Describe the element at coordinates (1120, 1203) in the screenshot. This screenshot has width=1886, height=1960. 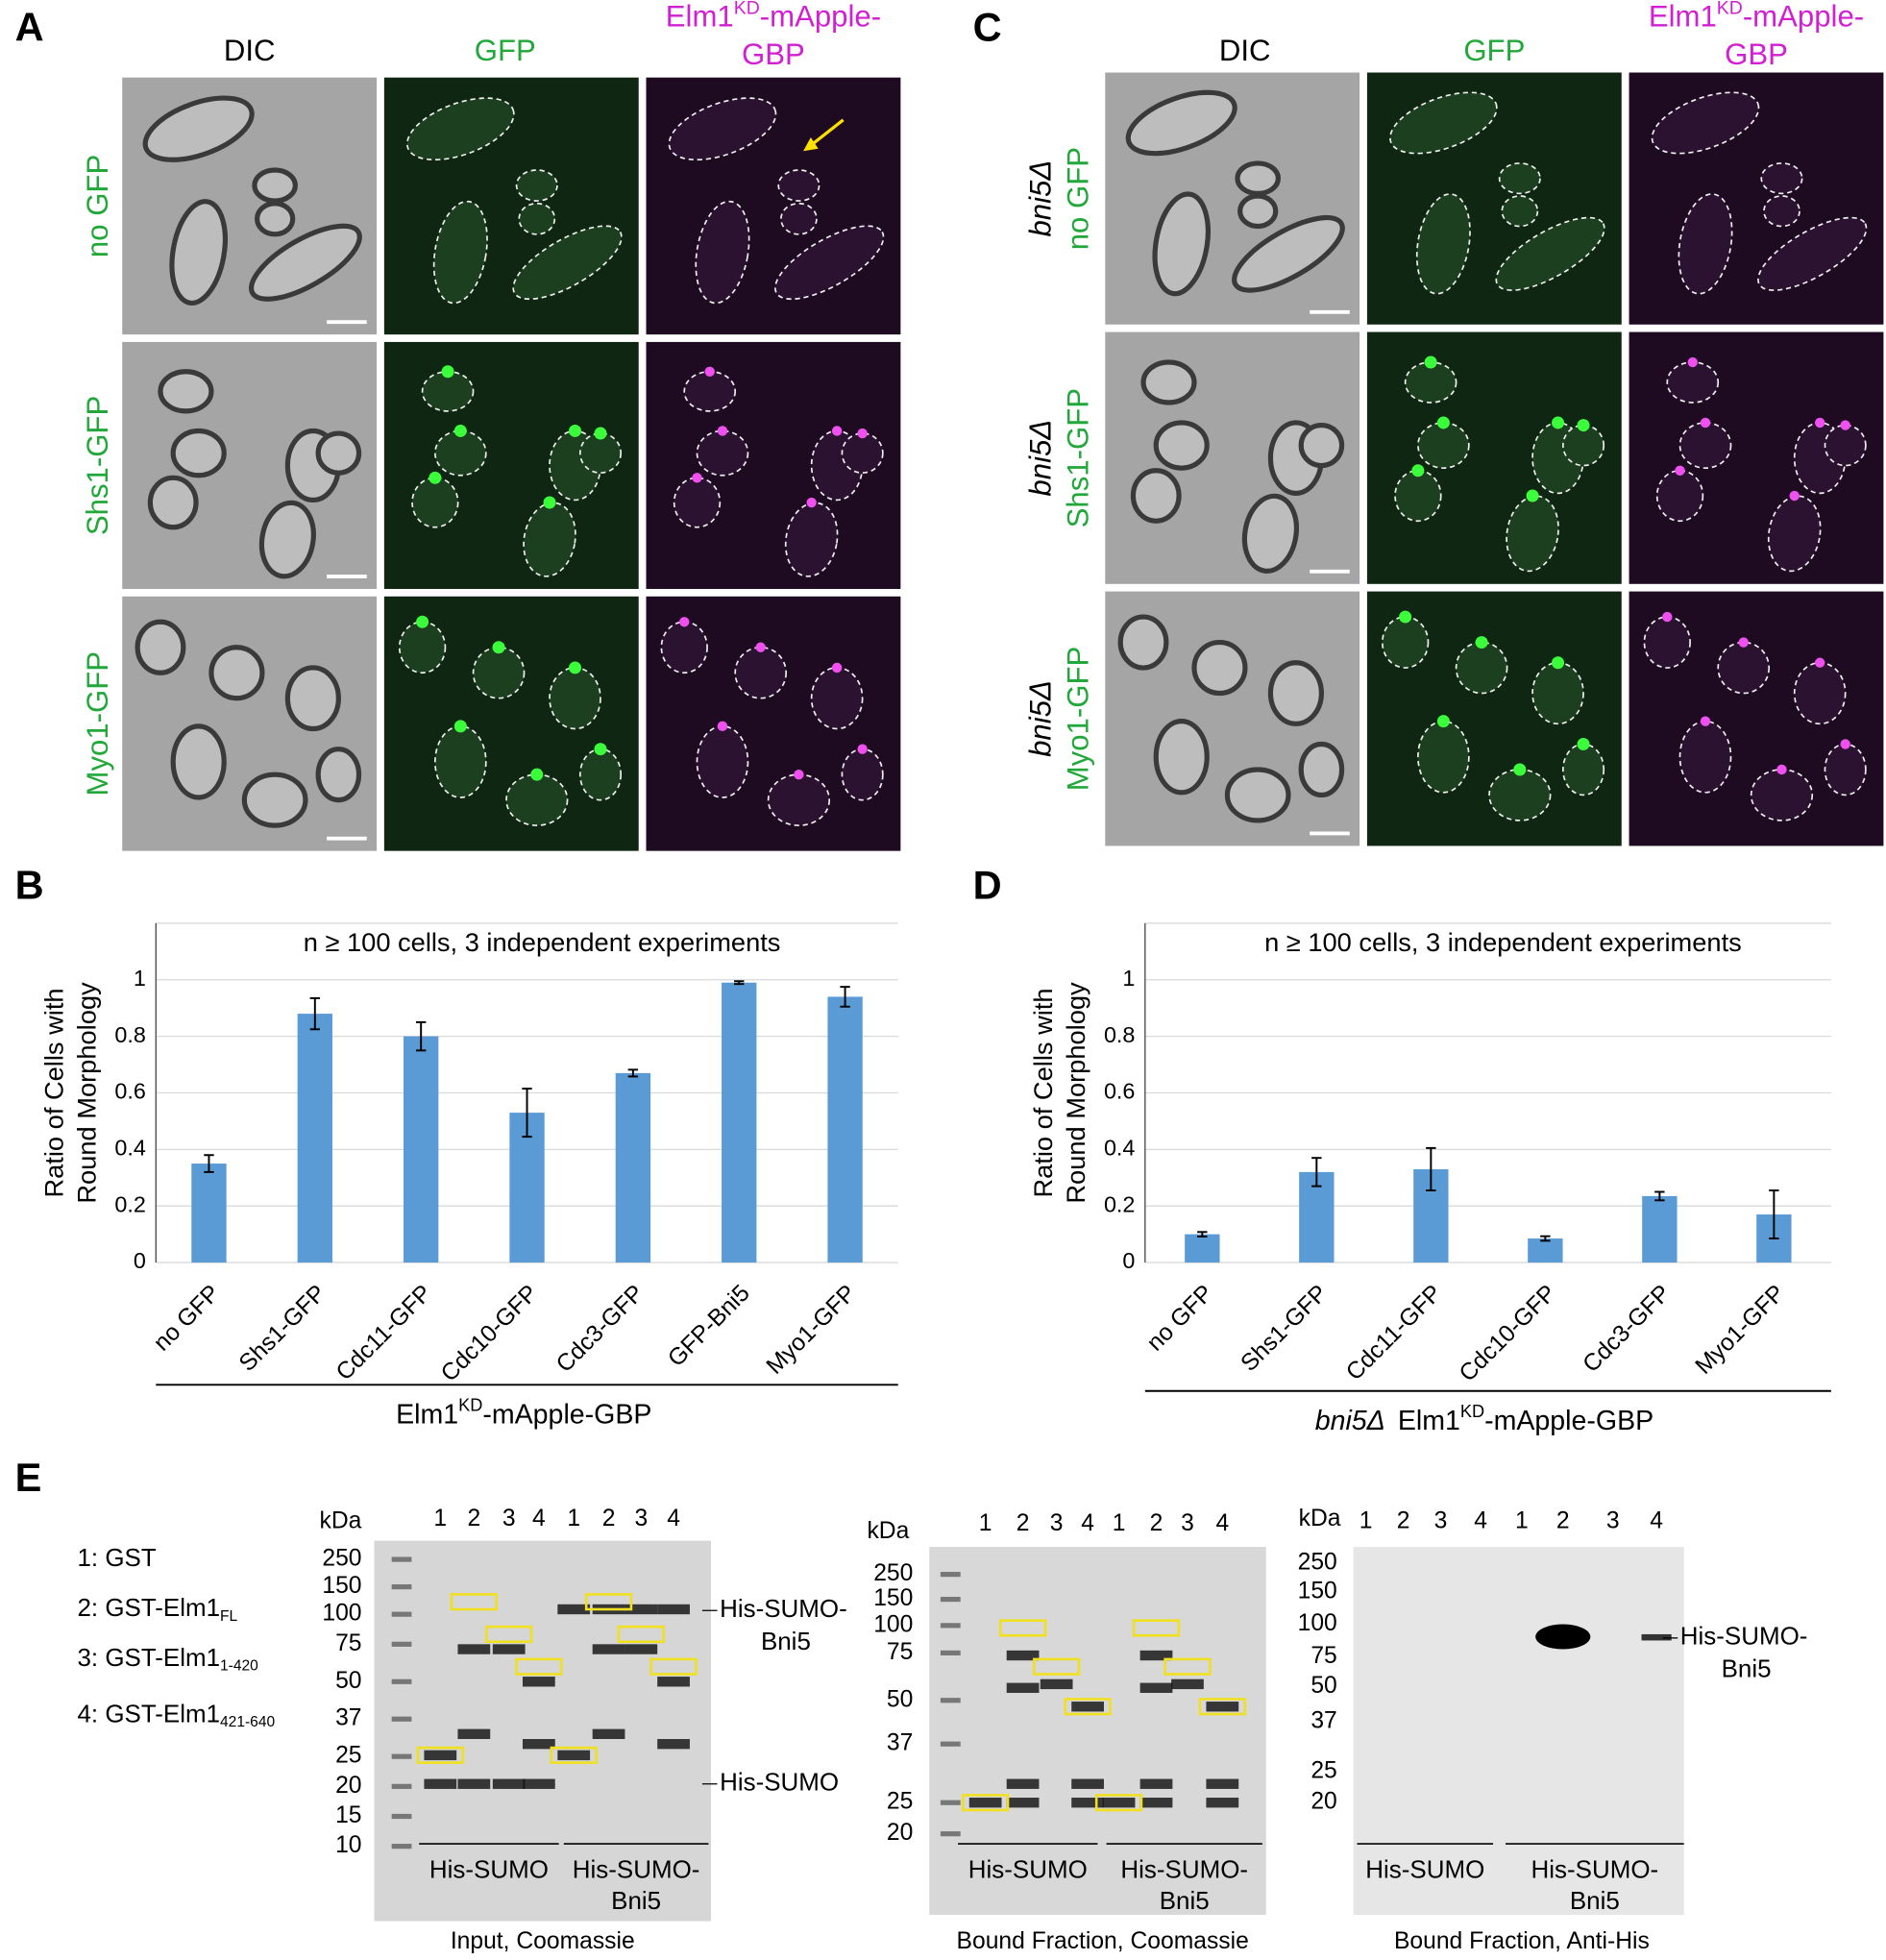
I see `y-tick-label: 0.2` at that location.